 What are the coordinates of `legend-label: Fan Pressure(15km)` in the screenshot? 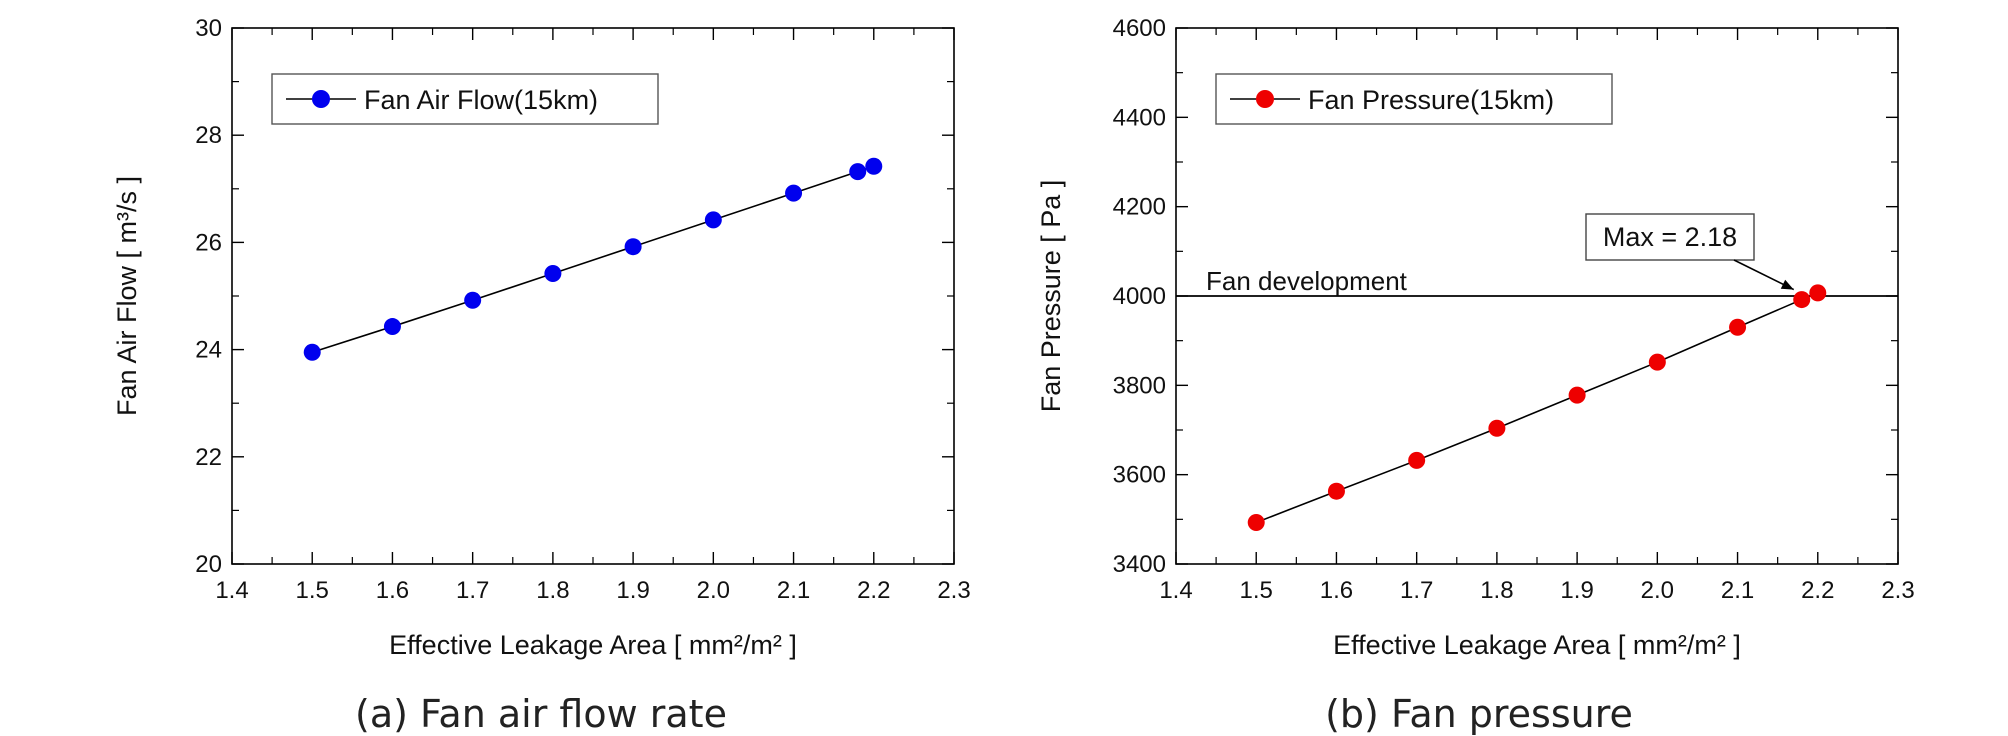 It's located at (1431, 100).